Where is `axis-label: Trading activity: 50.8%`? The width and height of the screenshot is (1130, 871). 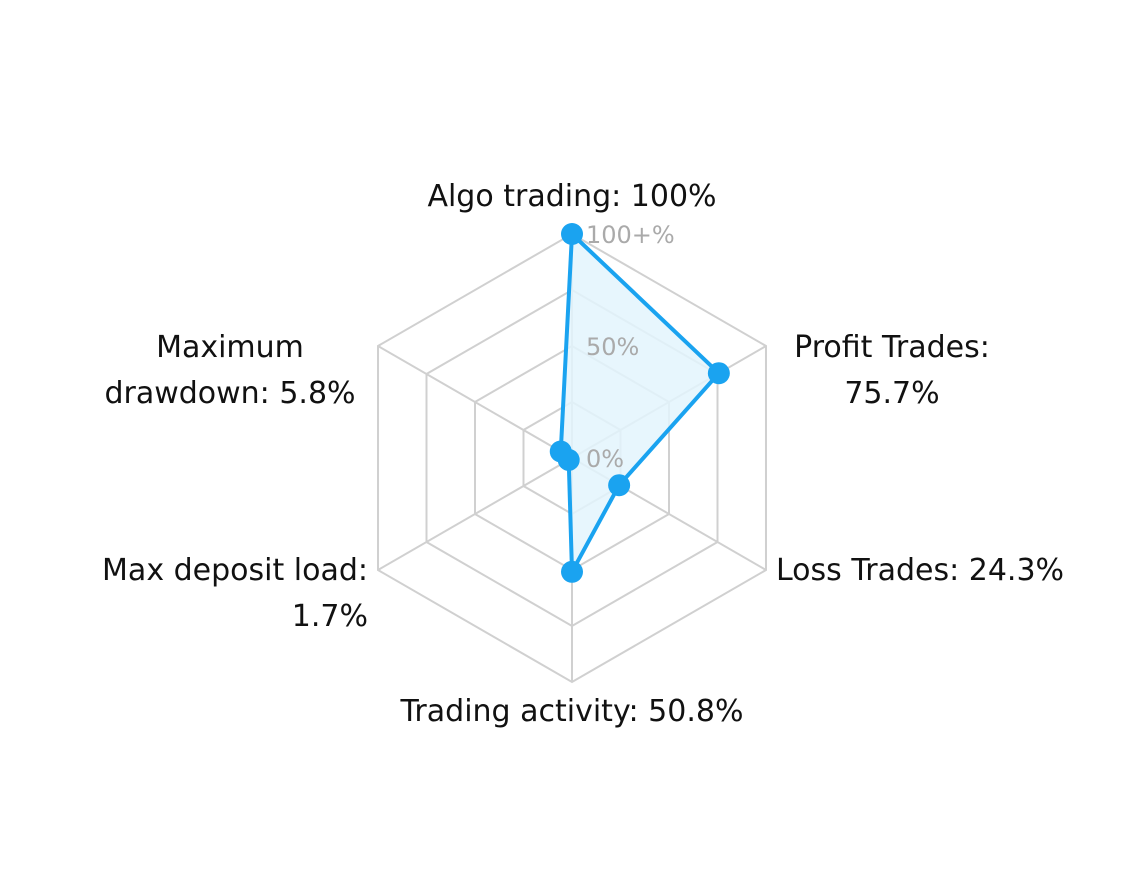
axis-label: Trading activity: 50.8% is located at coordinates (572, 711).